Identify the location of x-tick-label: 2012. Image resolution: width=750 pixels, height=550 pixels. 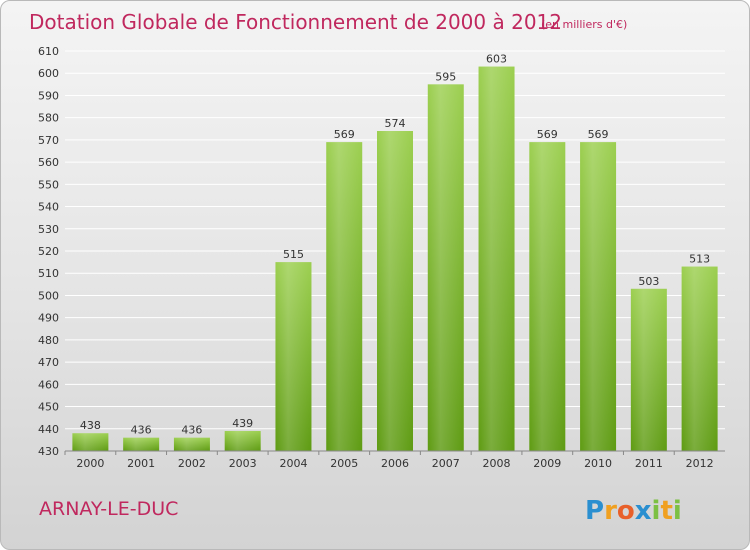
(700, 463).